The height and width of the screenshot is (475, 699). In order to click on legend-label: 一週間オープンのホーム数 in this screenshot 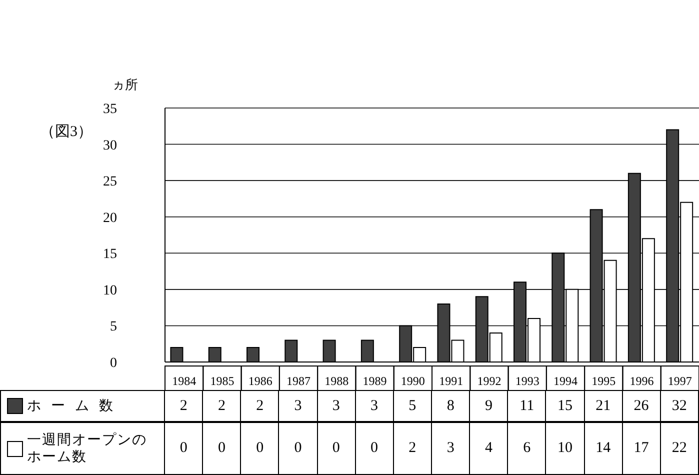, I will do `click(87, 449)`.